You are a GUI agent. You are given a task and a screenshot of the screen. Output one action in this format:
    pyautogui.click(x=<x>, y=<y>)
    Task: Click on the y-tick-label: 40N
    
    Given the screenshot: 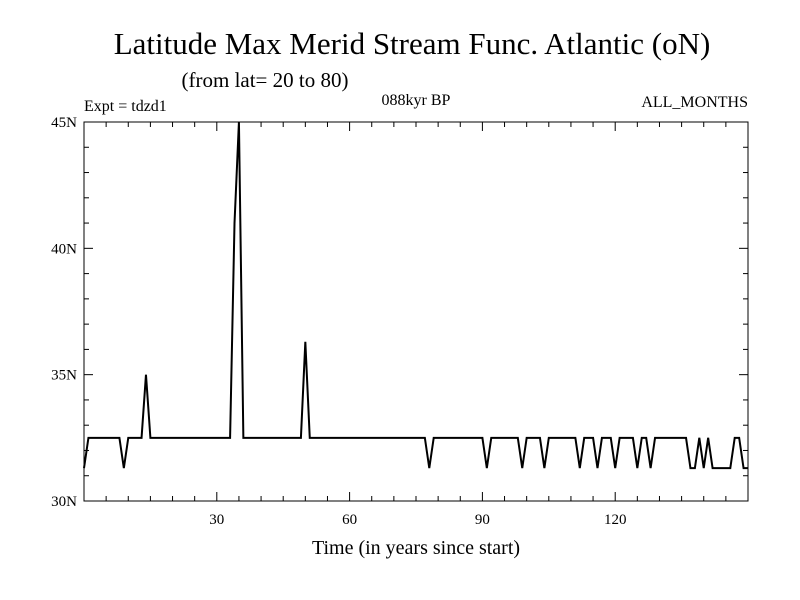 What is the action you would take?
    pyautogui.click(x=64, y=249)
    